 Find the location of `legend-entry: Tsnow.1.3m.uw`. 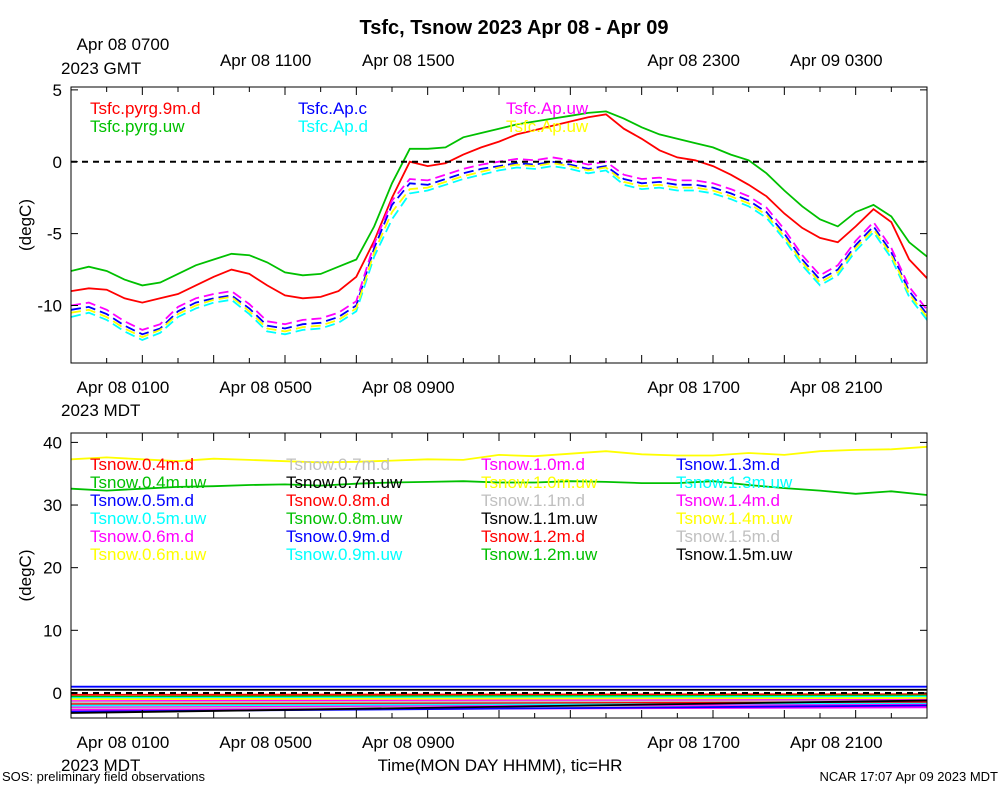

legend-entry: Tsnow.1.3m.uw is located at coordinates (734, 482).